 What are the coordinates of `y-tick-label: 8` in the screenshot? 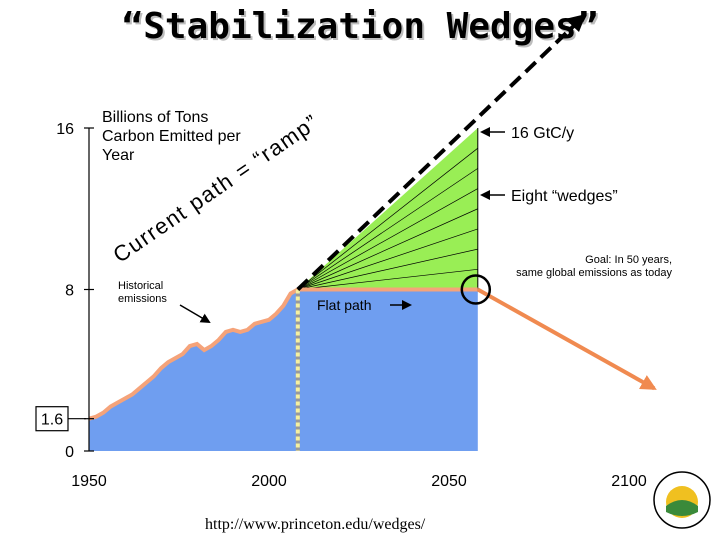 It's located at (69, 291).